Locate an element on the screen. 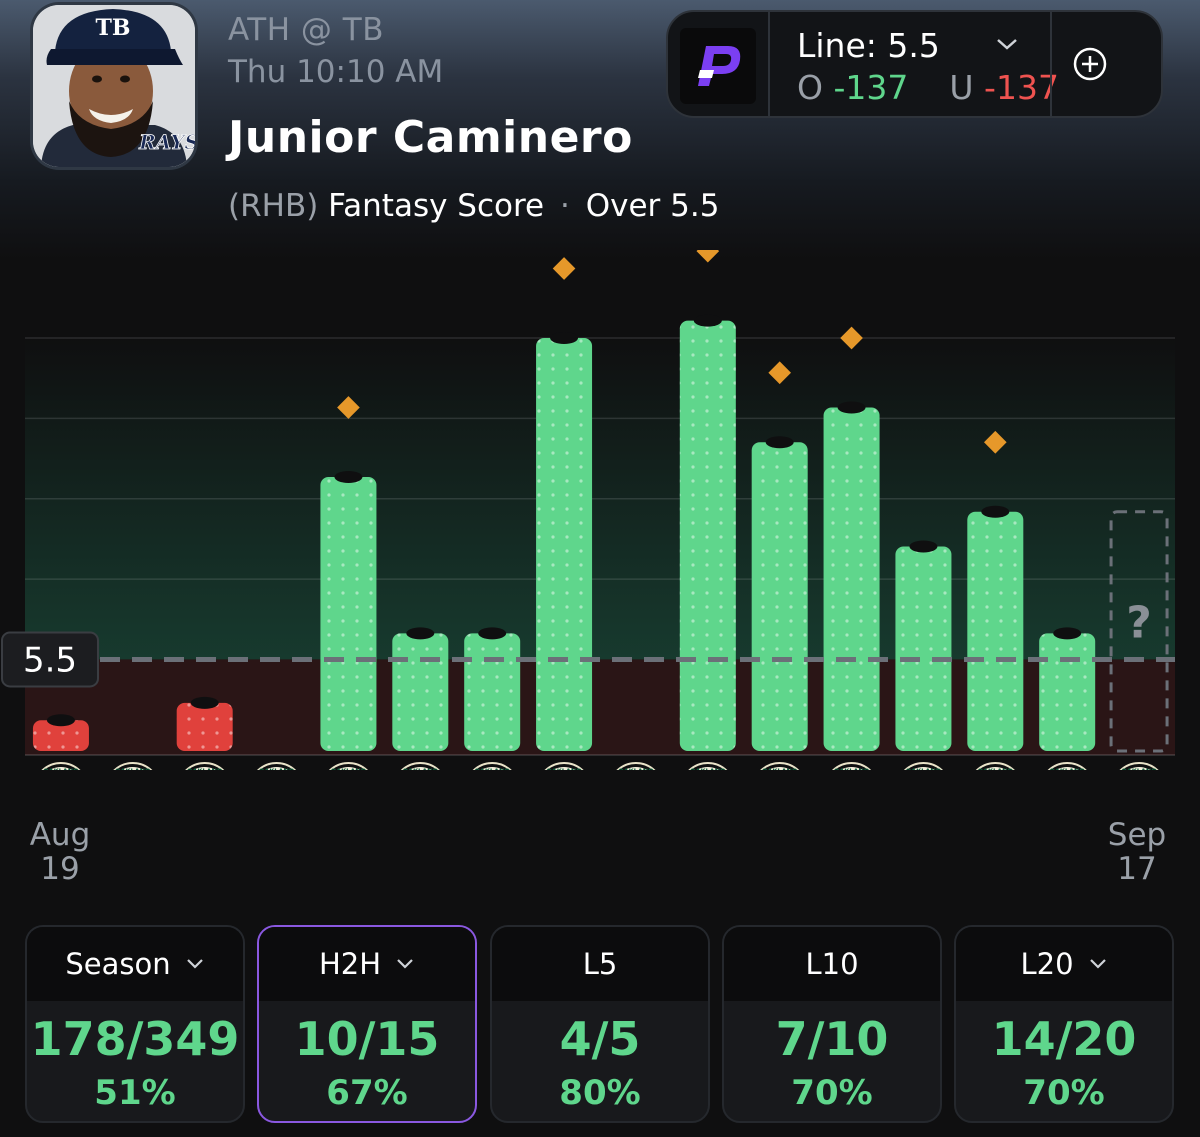  x-end-month: Sep is located at coordinates (1137, 835).